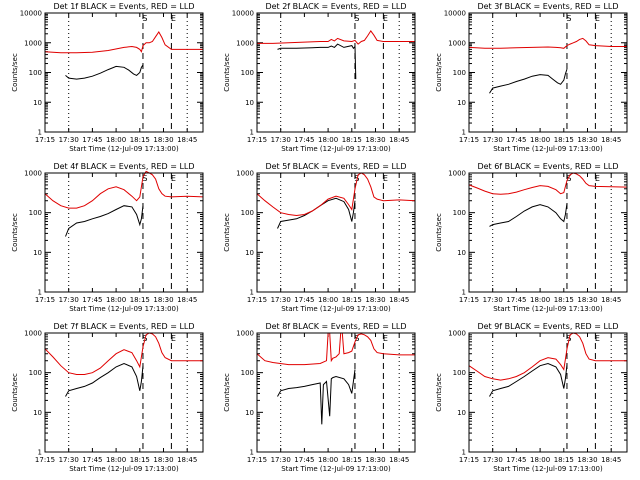 The height and width of the screenshot is (480, 640). Describe the element at coordinates (335, 326) in the screenshot. I see `panel-title: Det 8f BLACK = Events, RED = LLD` at that location.